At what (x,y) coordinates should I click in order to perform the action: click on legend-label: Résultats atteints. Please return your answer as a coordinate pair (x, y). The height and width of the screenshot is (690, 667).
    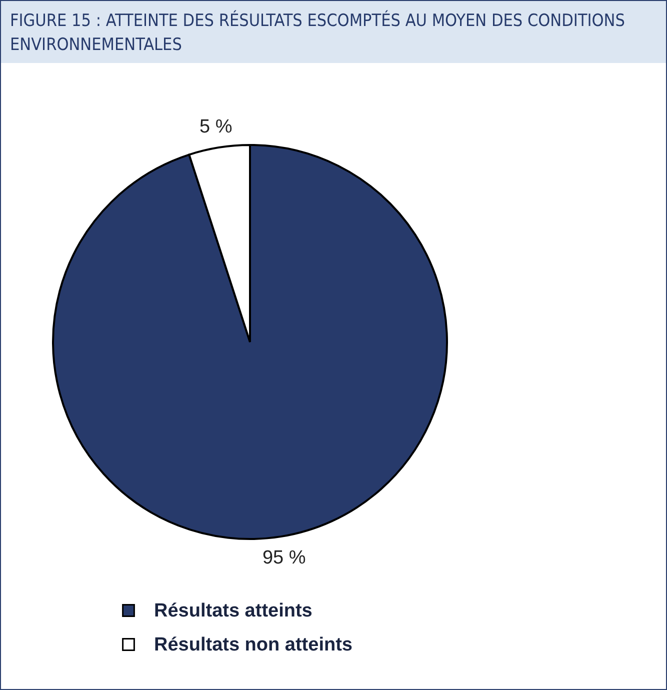
    Looking at the image, I should click on (233, 611).